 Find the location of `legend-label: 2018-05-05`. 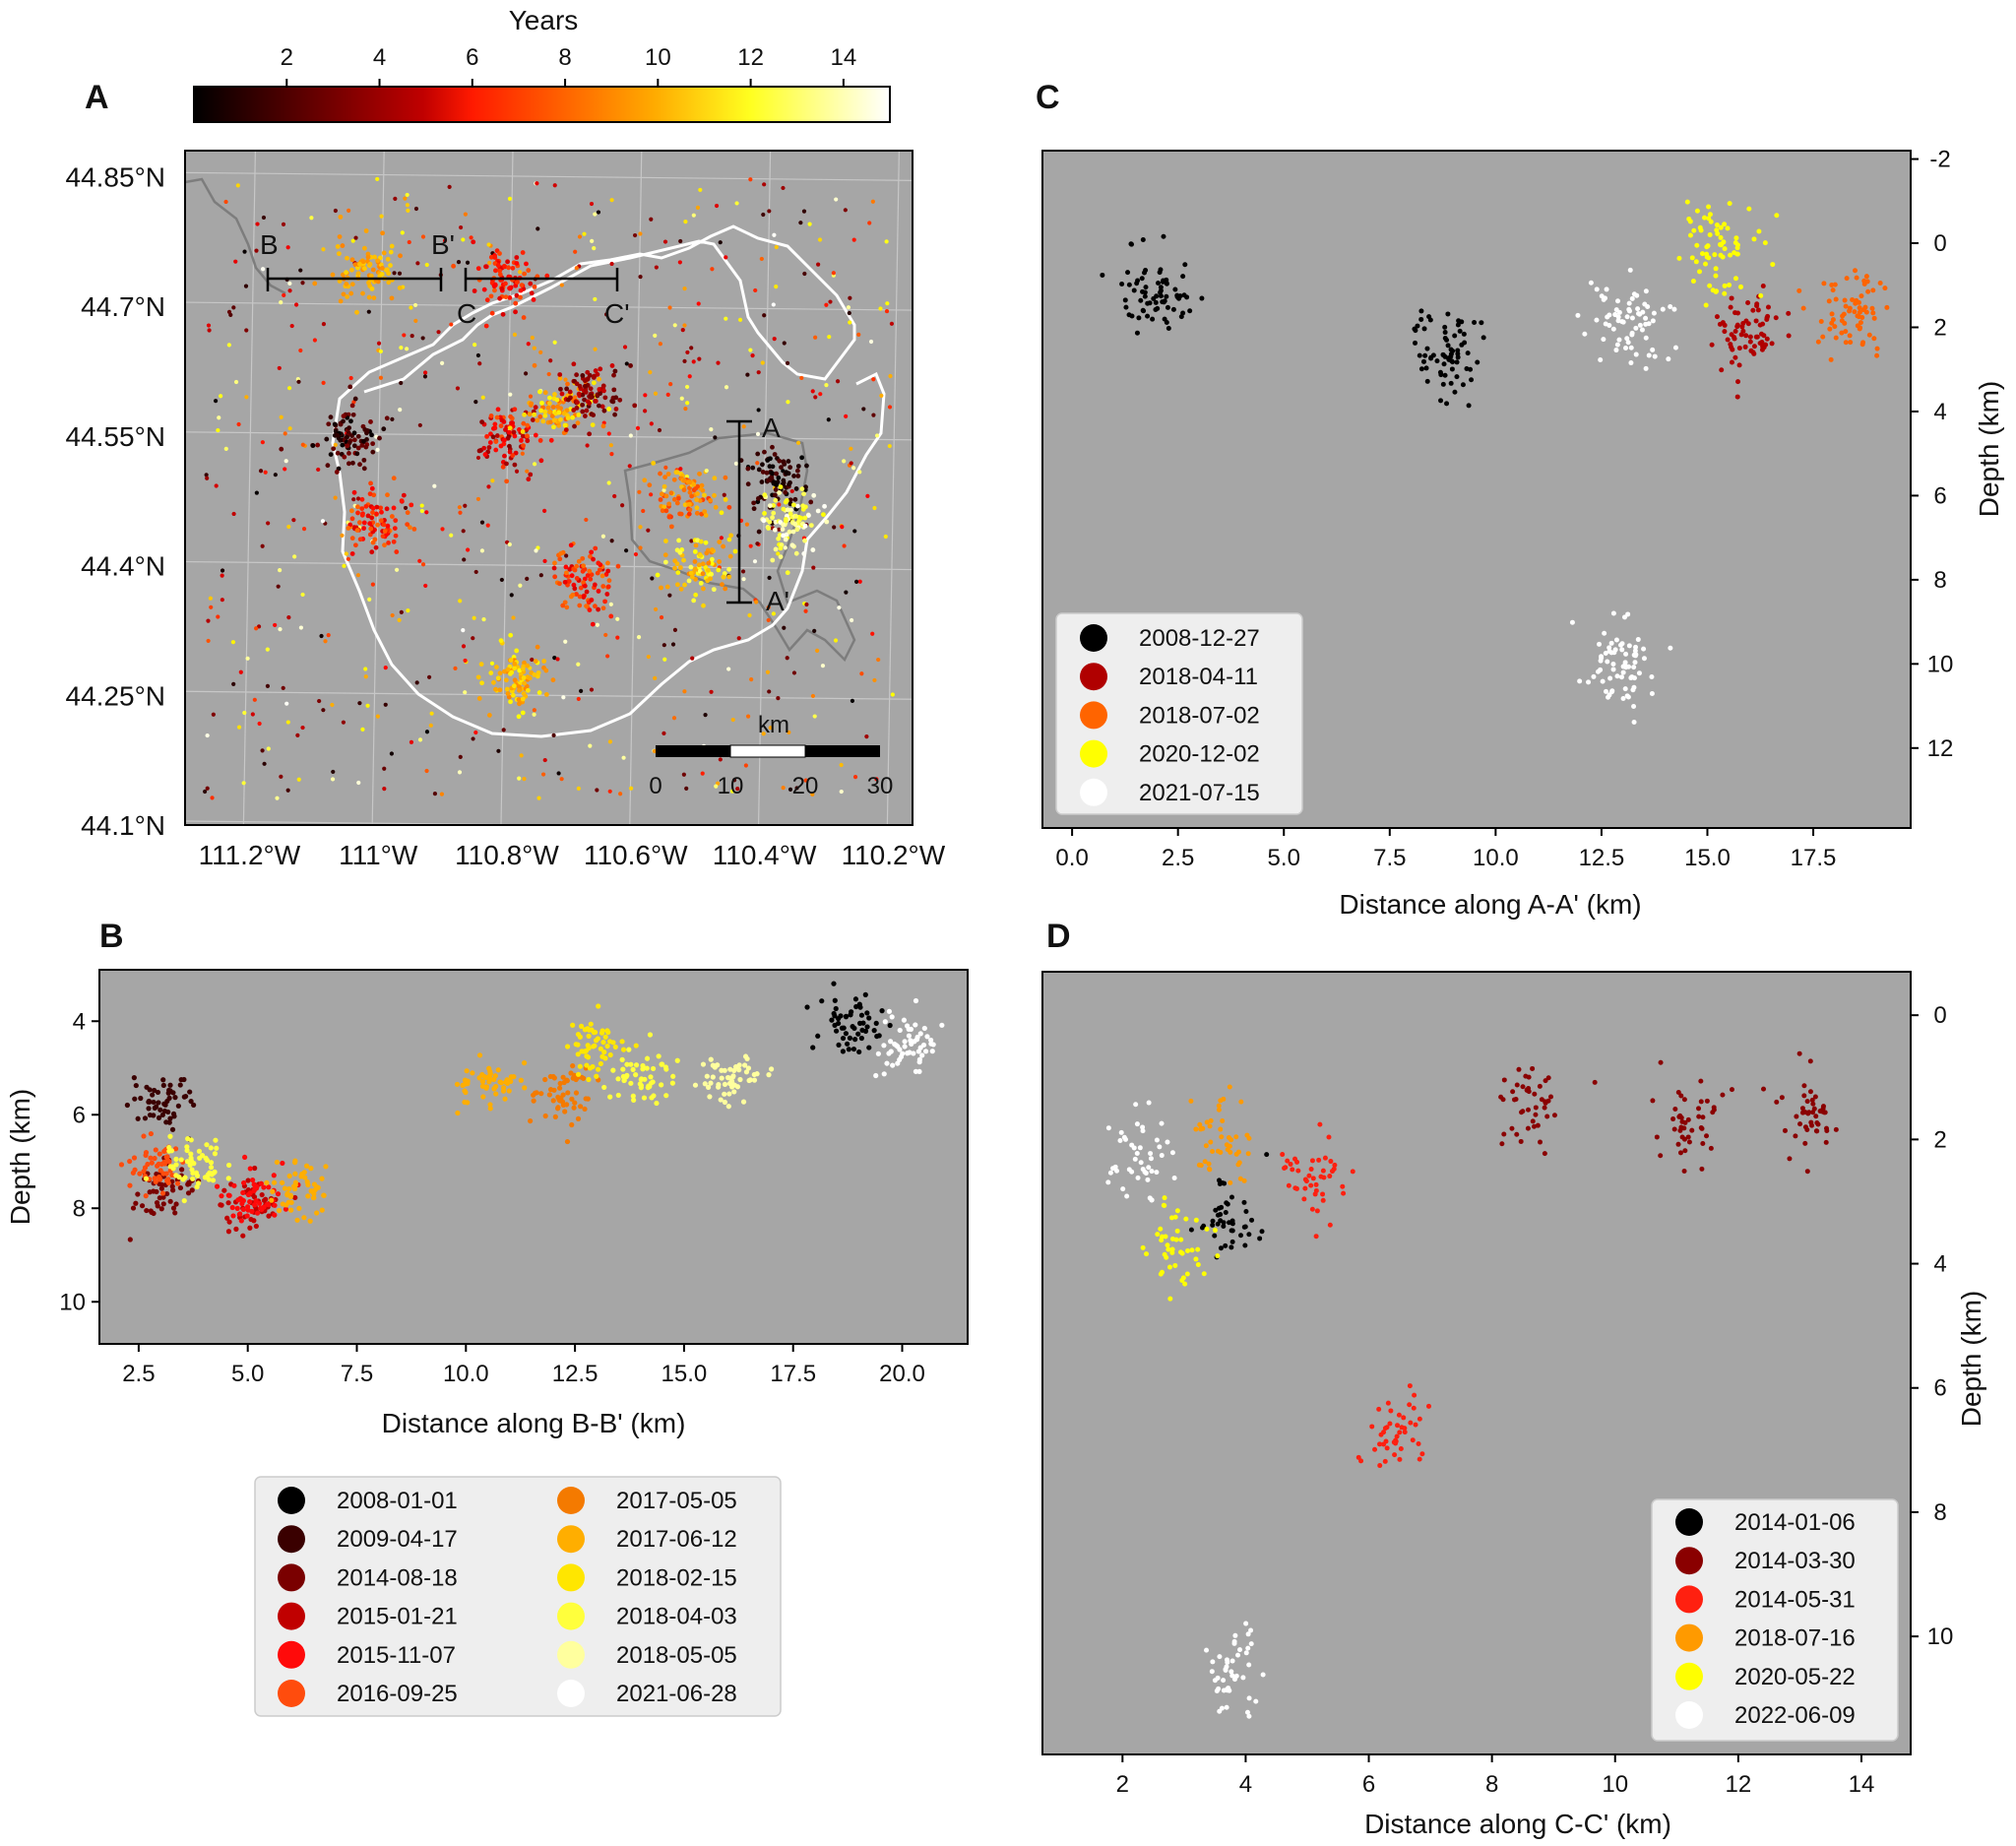

legend-label: 2018-05-05 is located at coordinates (676, 1656).